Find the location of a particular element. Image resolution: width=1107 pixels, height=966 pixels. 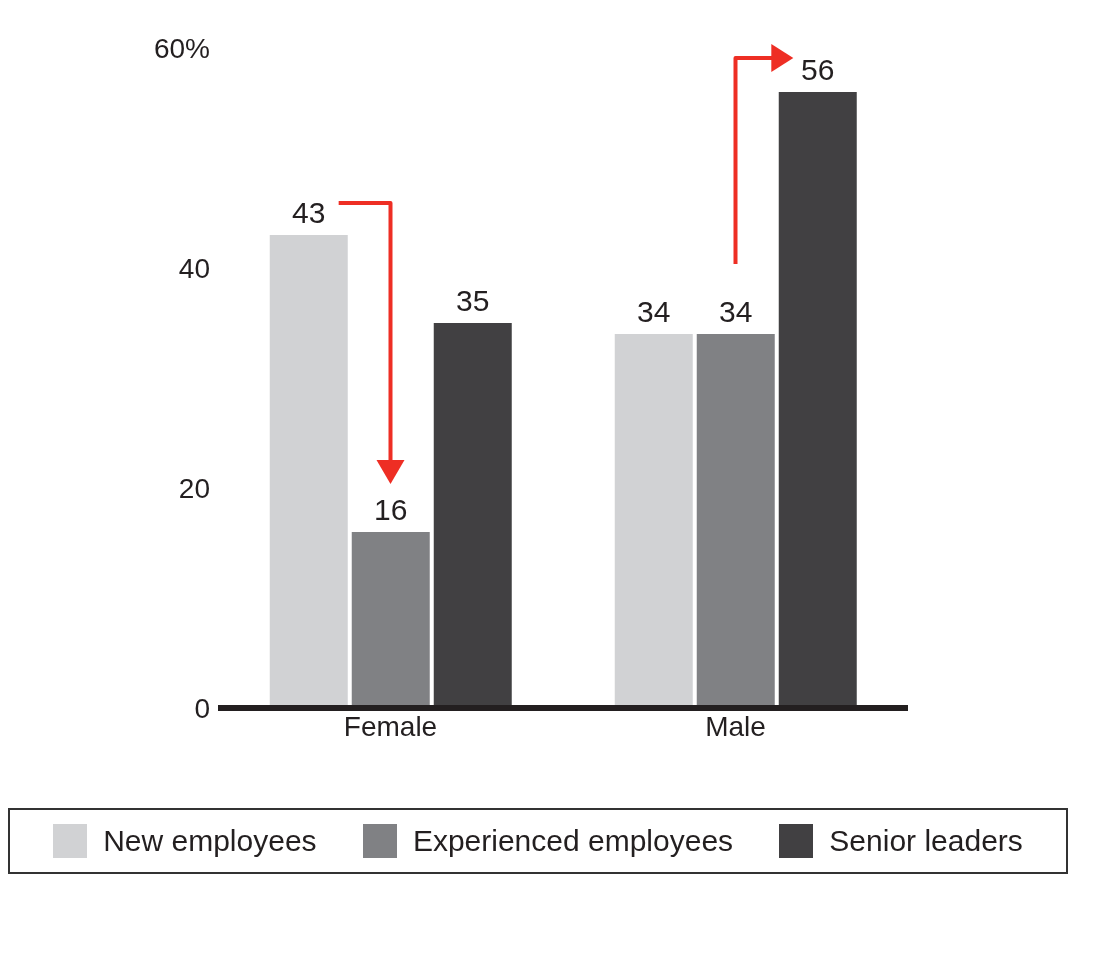

y-tick-label: 20 is located at coordinates (194, 488).